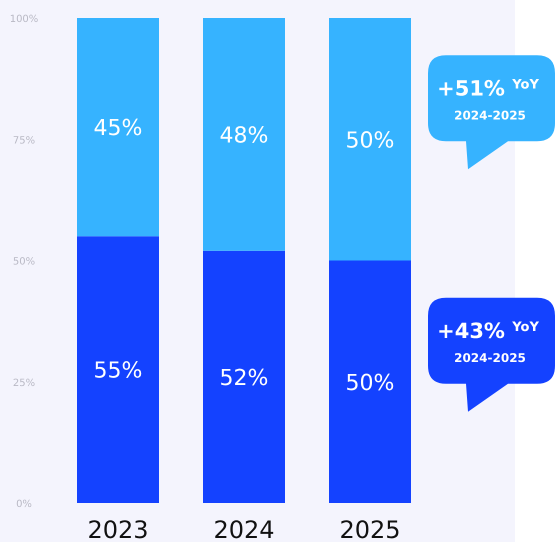 The height and width of the screenshot is (542, 556). What do you see at coordinates (488, 88) in the screenshot?
I see `text: +51% $^{YoY}$` at bounding box center [488, 88].